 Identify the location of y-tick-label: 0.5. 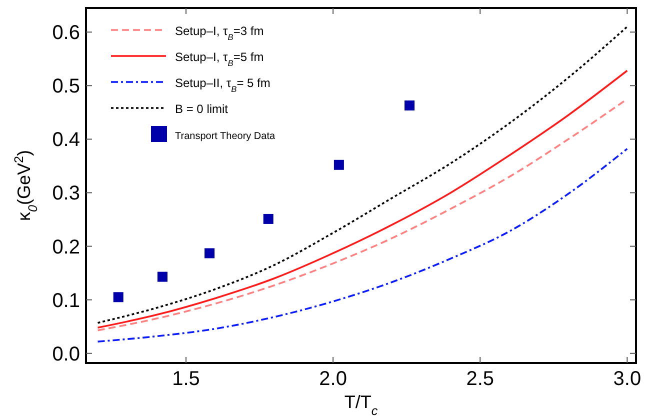
(66, 87).